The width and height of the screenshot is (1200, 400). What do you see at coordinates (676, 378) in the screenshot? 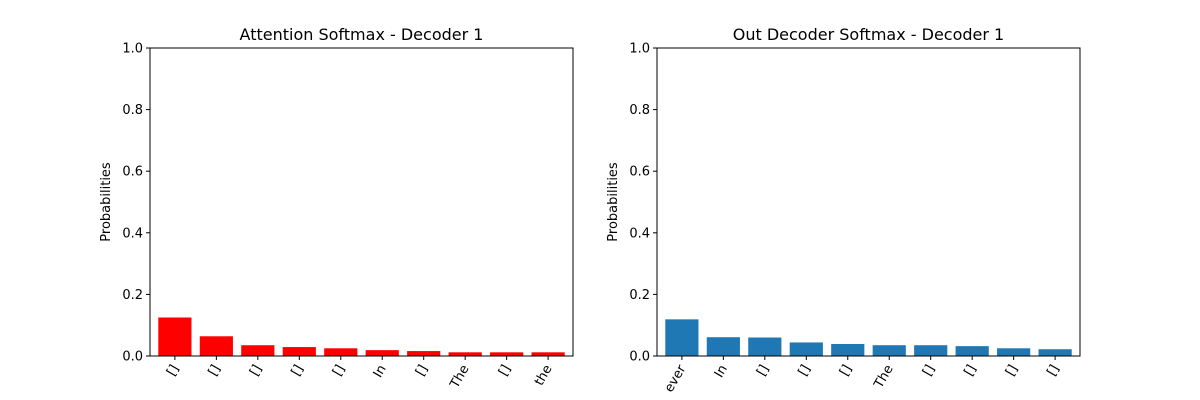
I see `x-tick-label: ever` at bounding box center [676, 378].